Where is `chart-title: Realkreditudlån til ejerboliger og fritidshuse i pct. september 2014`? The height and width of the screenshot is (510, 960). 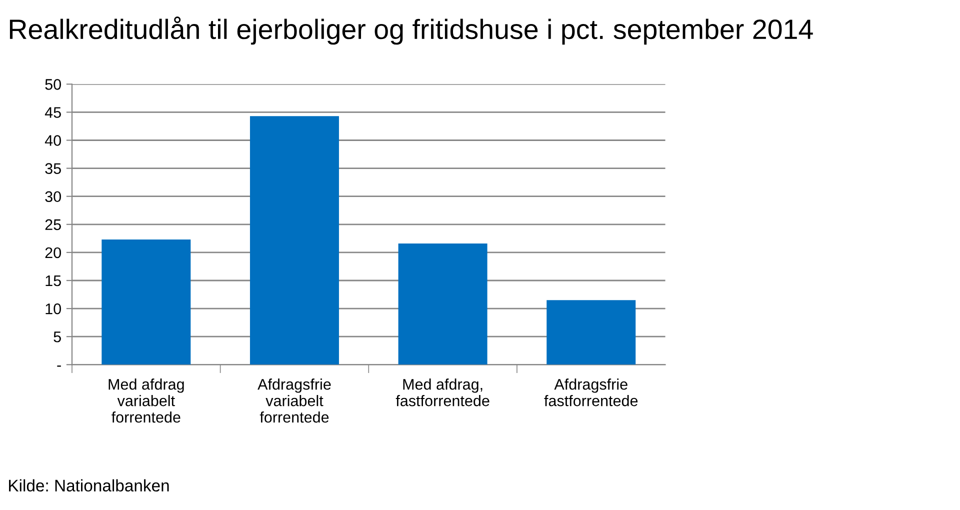
chart-title: Realkreditudlån til ejerboliger og fritidshuse i pct. september 2014 is located at coordinates (411, 30).